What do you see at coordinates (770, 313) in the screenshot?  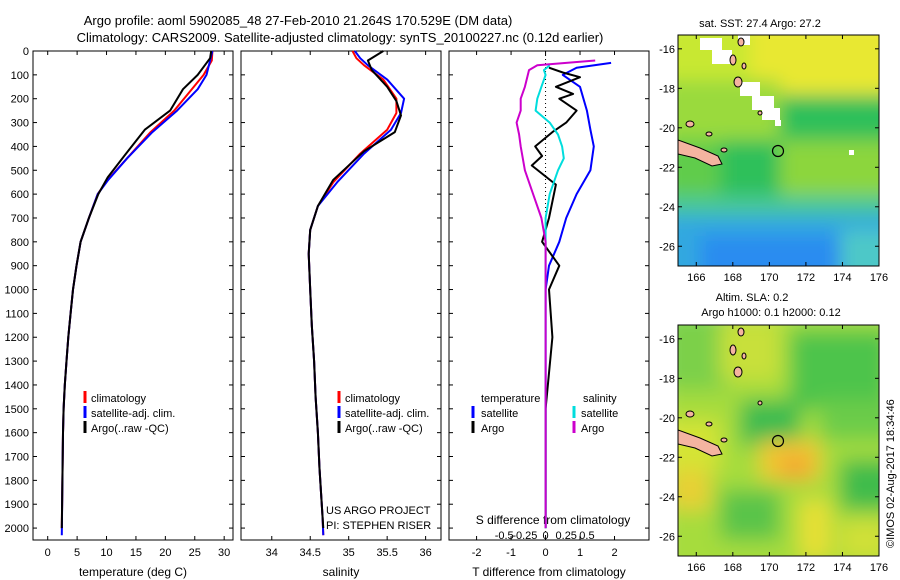 I see `sla-map-title-2: Argo h1000: 0.1 h2000: 0.12` at bounding box center [770, 313].